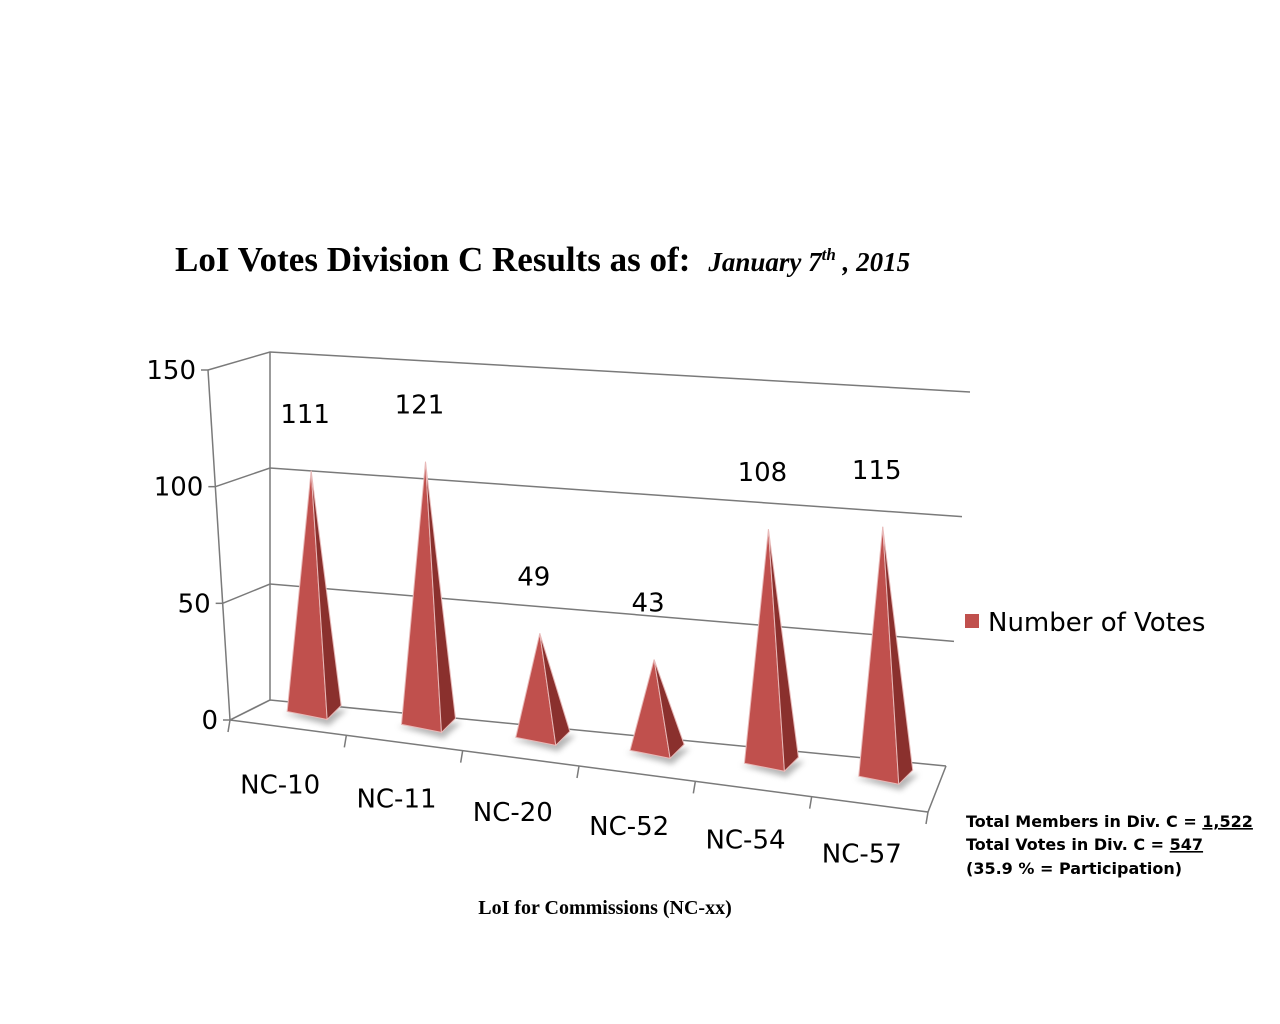 This screenshot has width=1280, height=1024. Describe the element at coordinates (396, 799) in the screenshot. I see `category-label: NC-11` at that location.